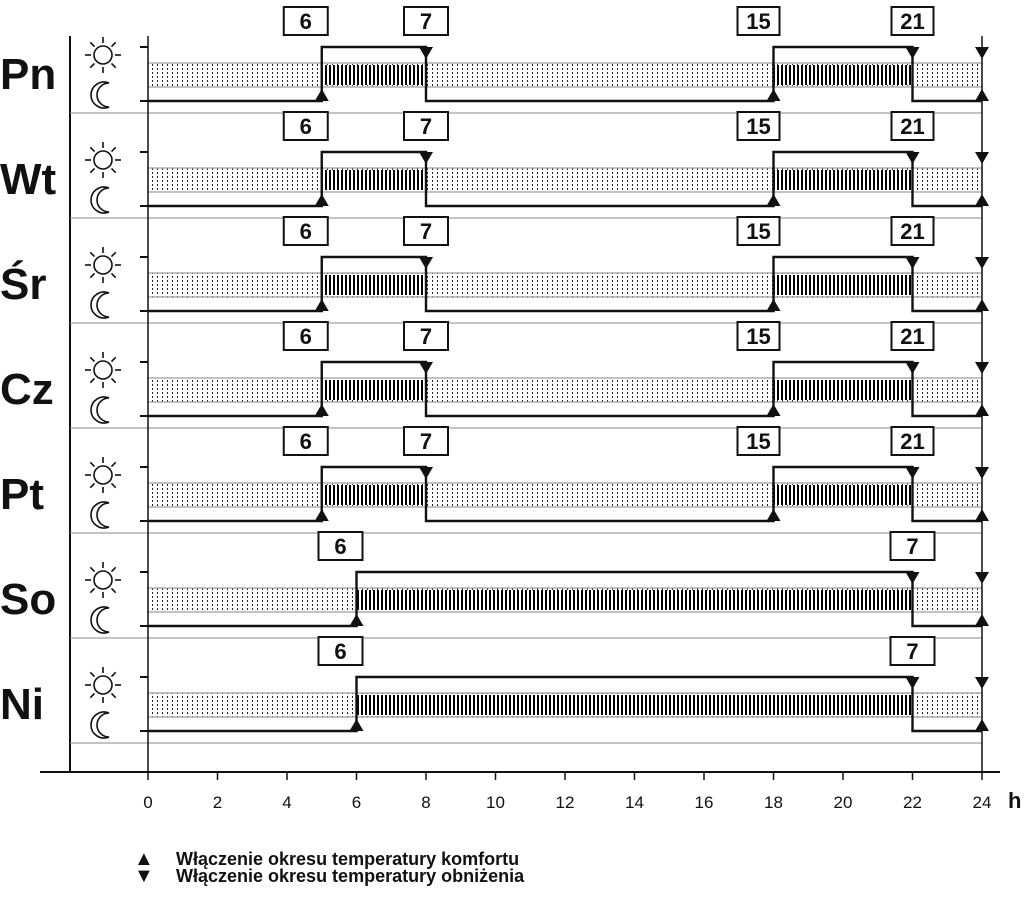 The height and width of the screenshot is (919, 1024). What do you see at coordinates (356, 802) in the screenshot?
I see `axis-tick-label: 6` at bounding box center [356, 802].